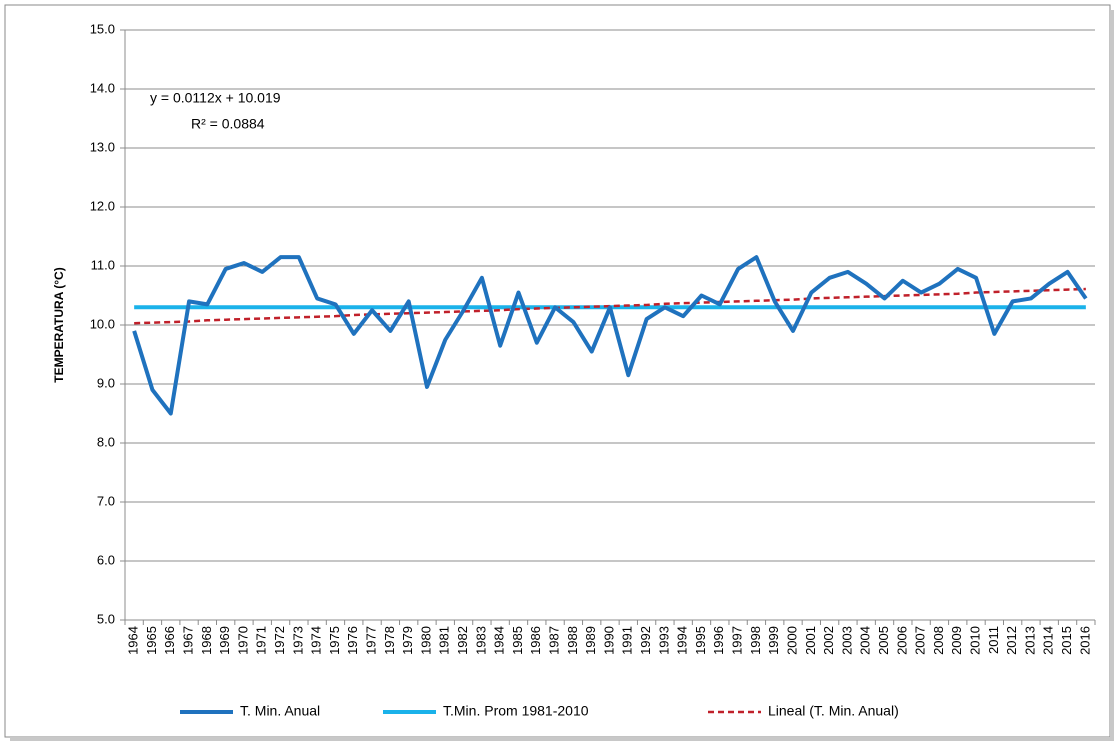 This screenshot has height=745, width=1119. I want to click on x-tick-label: 1991, so click(627, 640).